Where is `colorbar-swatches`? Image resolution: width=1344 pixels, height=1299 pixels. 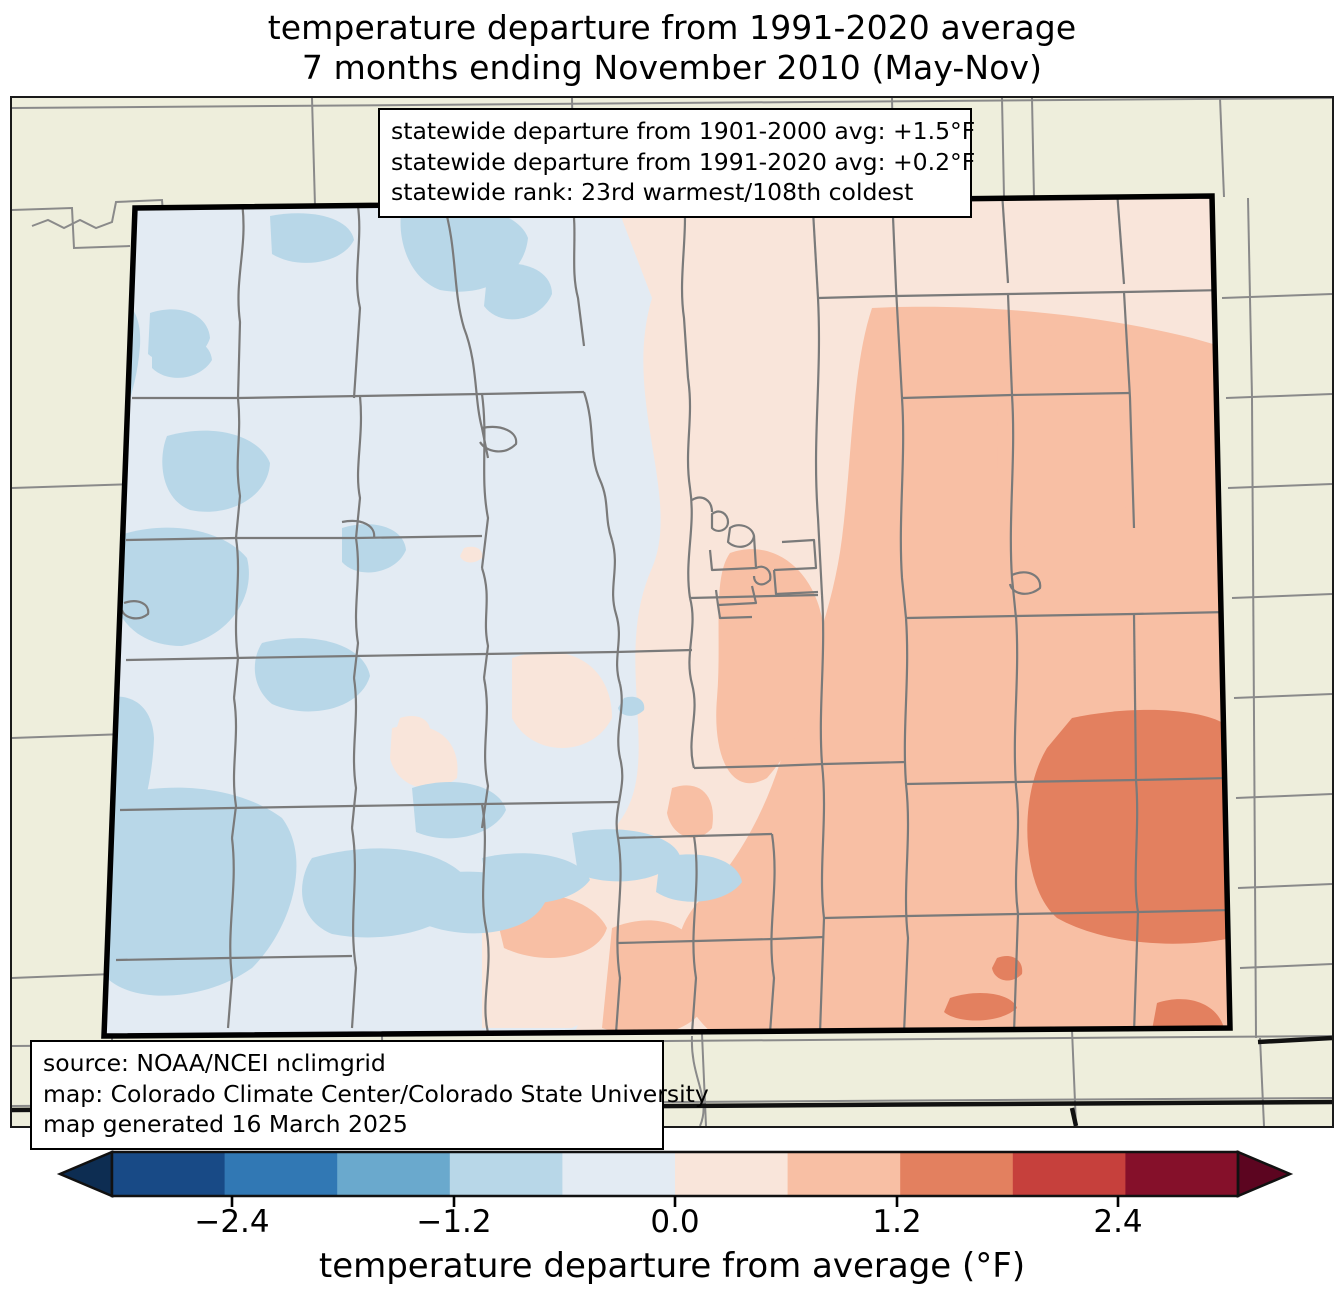
colorbar-swatches is located at coordinates (675, 1178).